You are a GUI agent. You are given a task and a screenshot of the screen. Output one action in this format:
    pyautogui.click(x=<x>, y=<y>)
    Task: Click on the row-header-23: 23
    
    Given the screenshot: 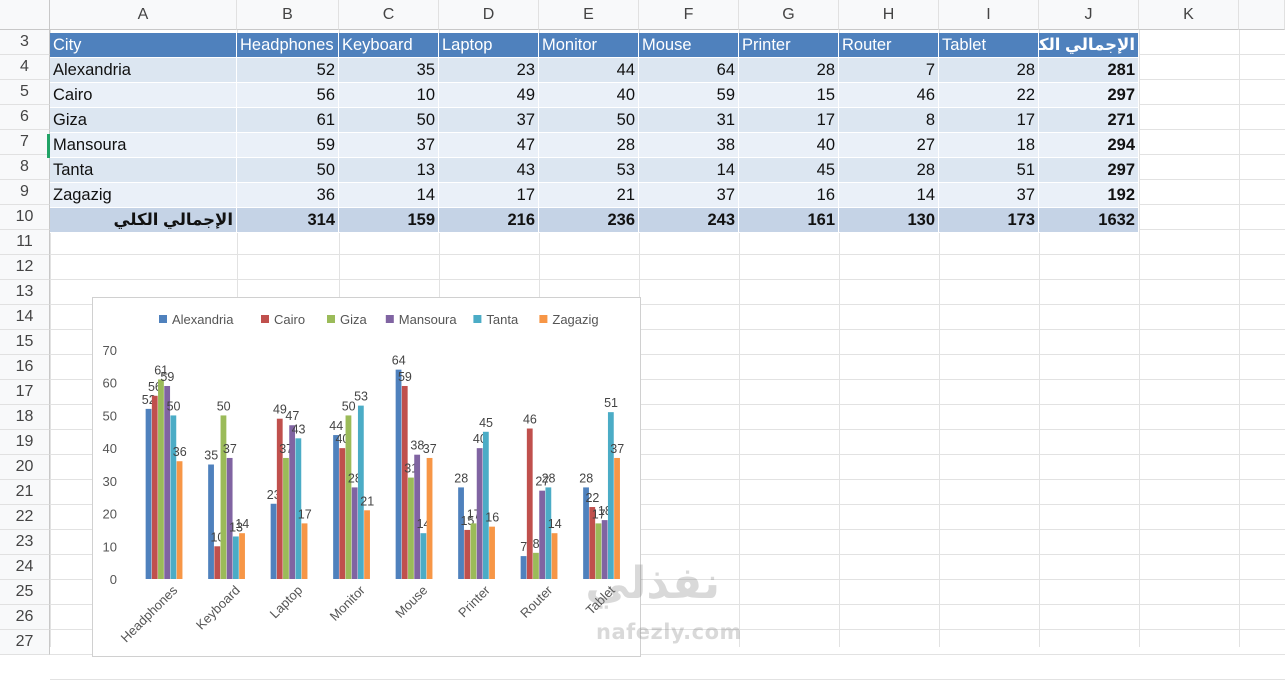 What is the action you would take?
    pyautogui.click(x=25, y=542)
    